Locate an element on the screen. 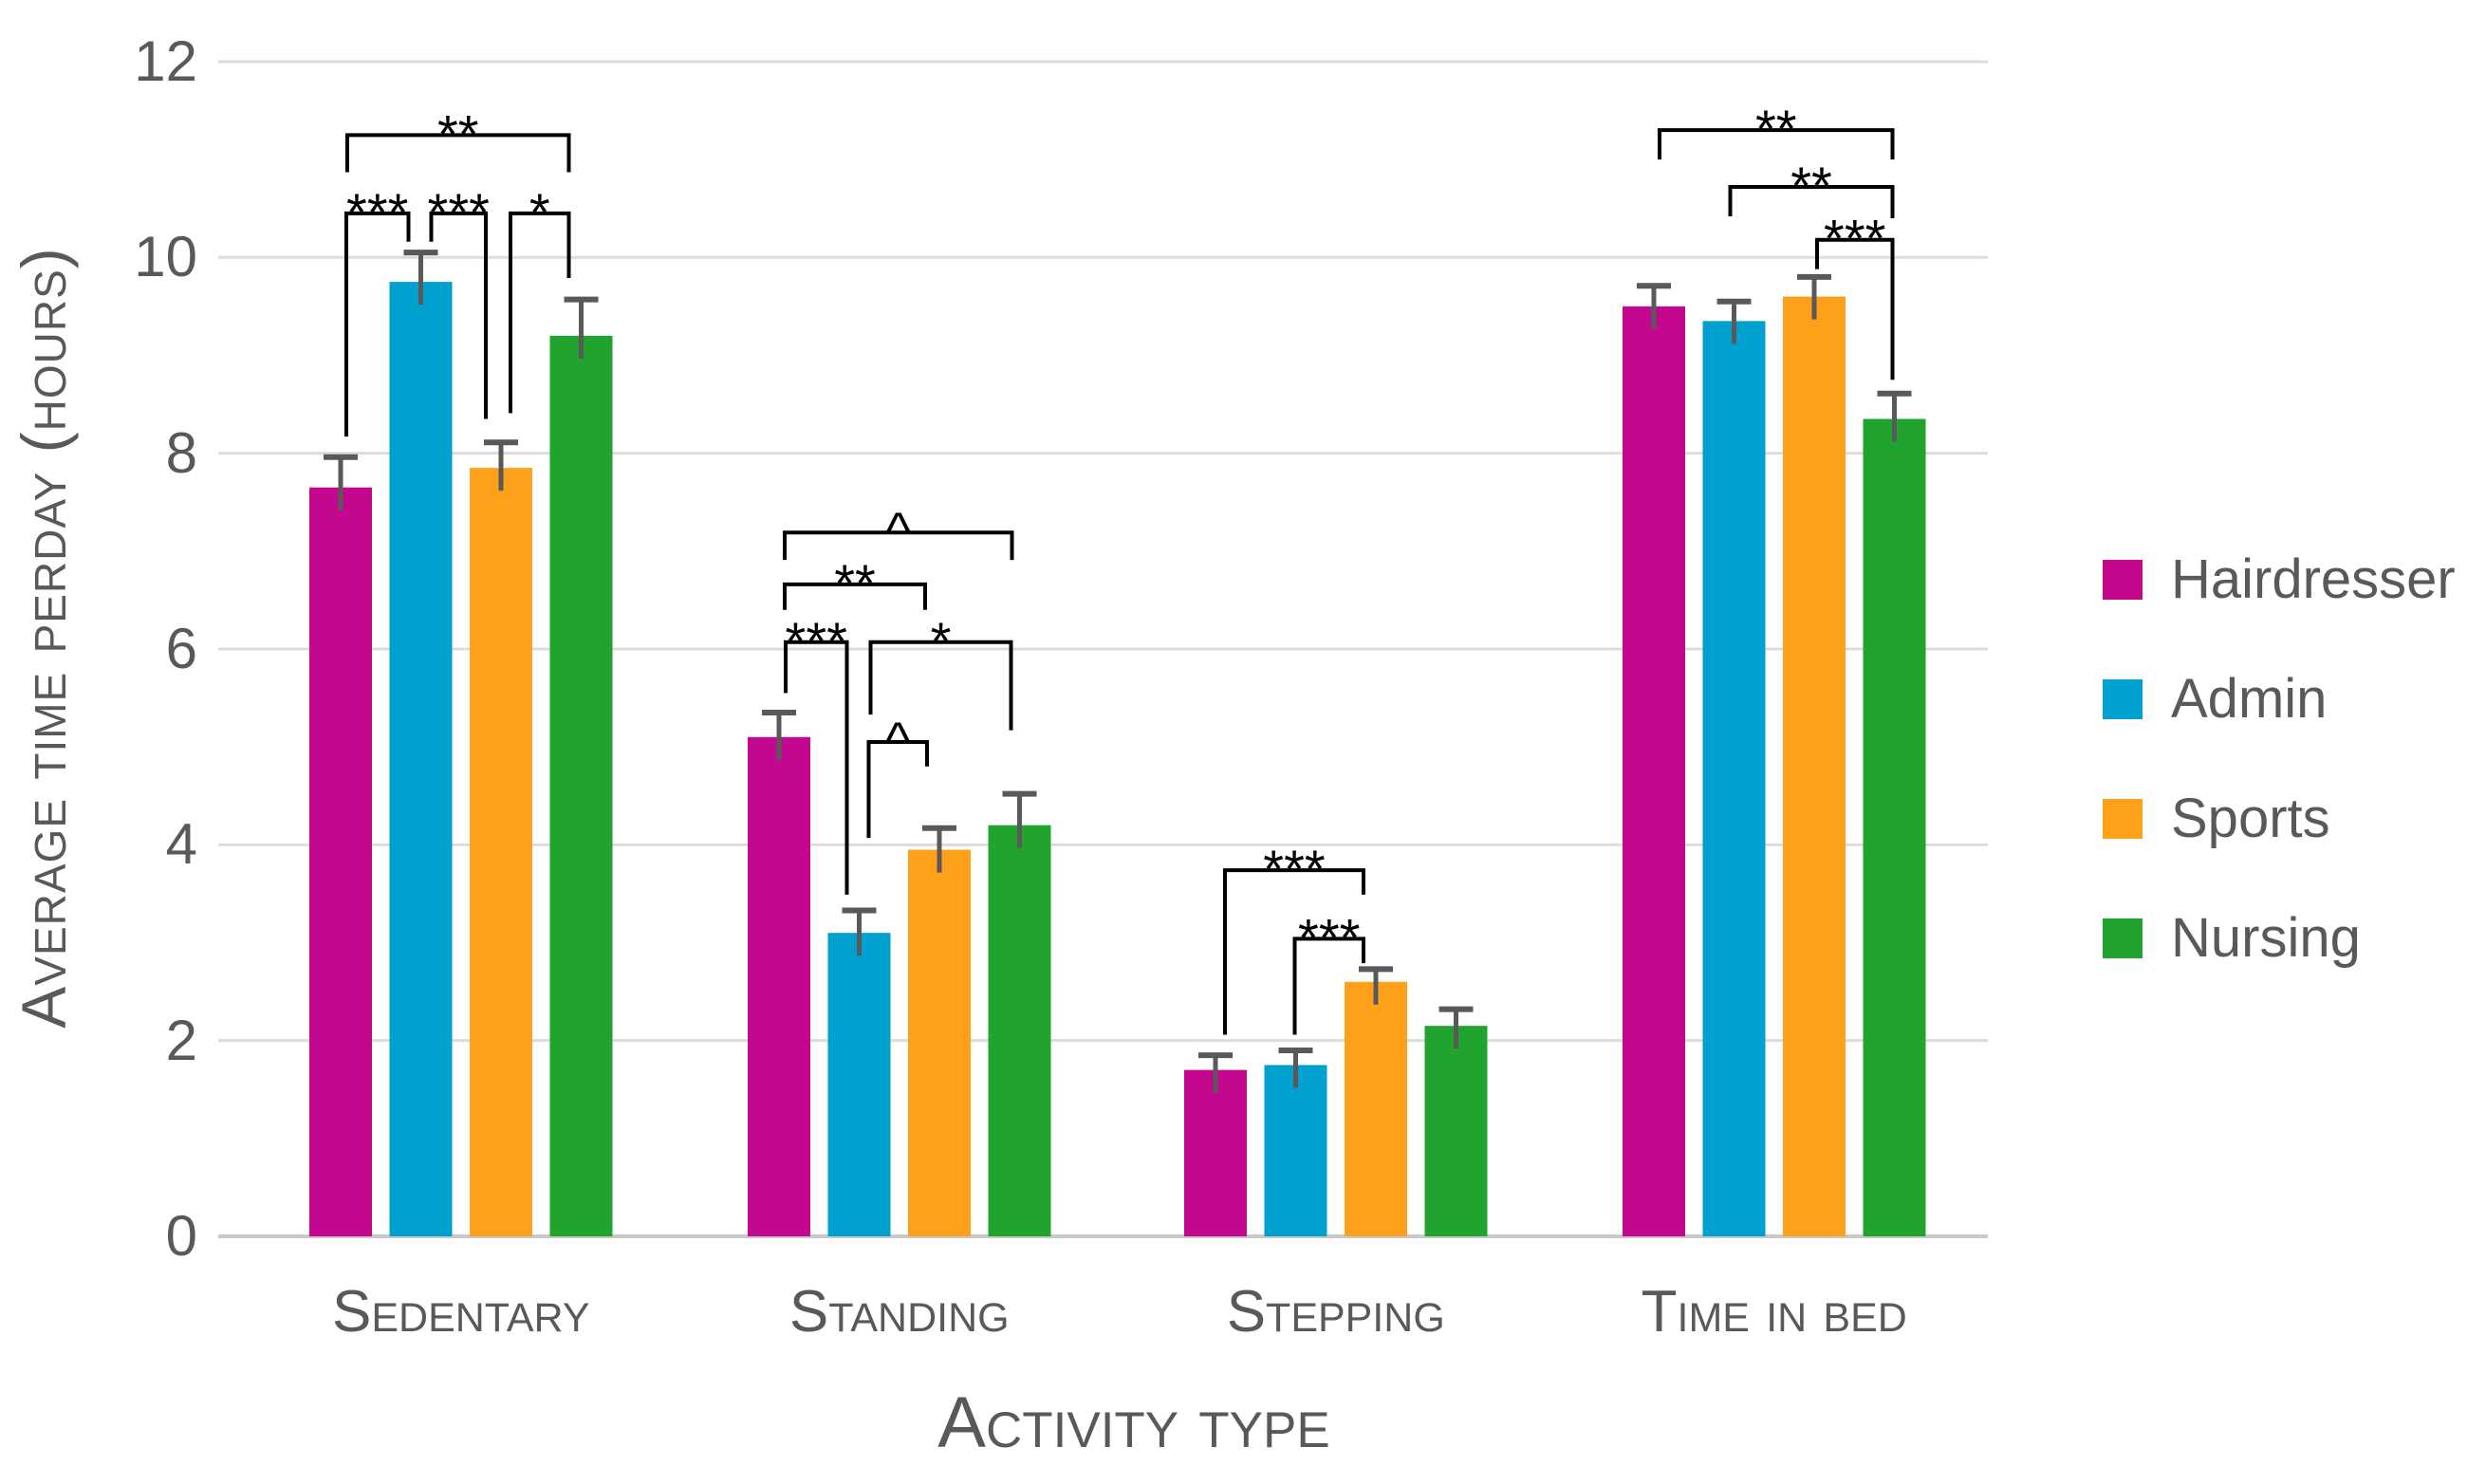 Image resolution: width=2486 pixels, height=1484 pixels. bar-nursing-sedentary is located at coordinates (581, 785).